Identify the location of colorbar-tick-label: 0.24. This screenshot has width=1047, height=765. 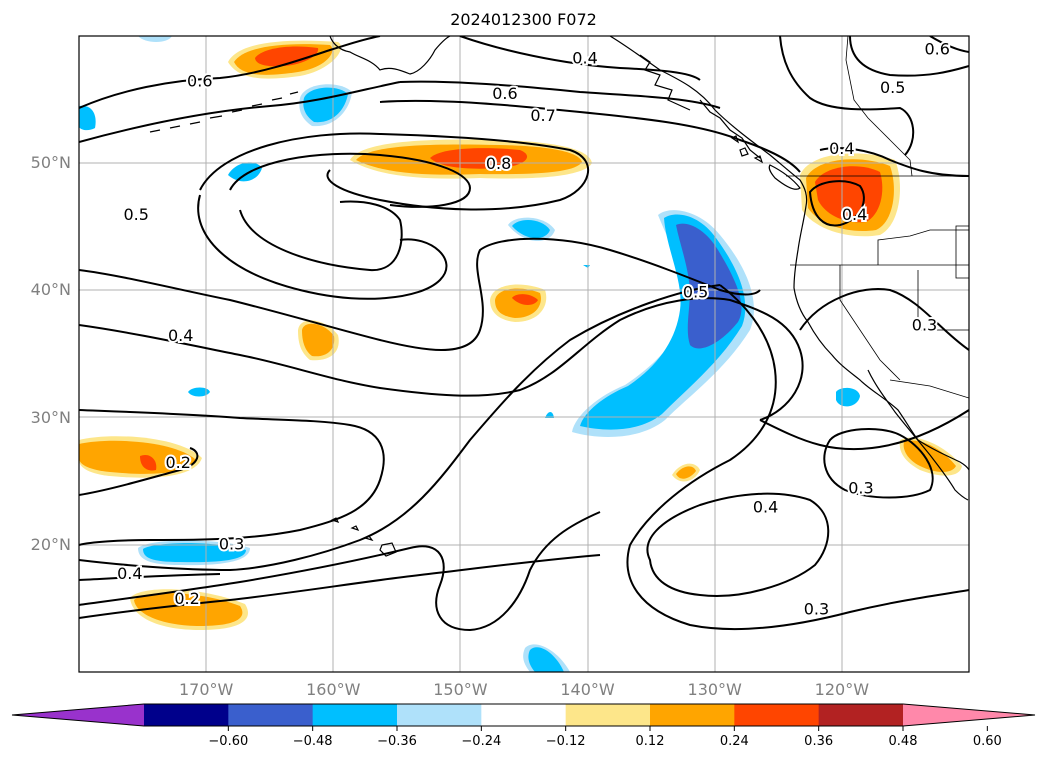
(734, 741).